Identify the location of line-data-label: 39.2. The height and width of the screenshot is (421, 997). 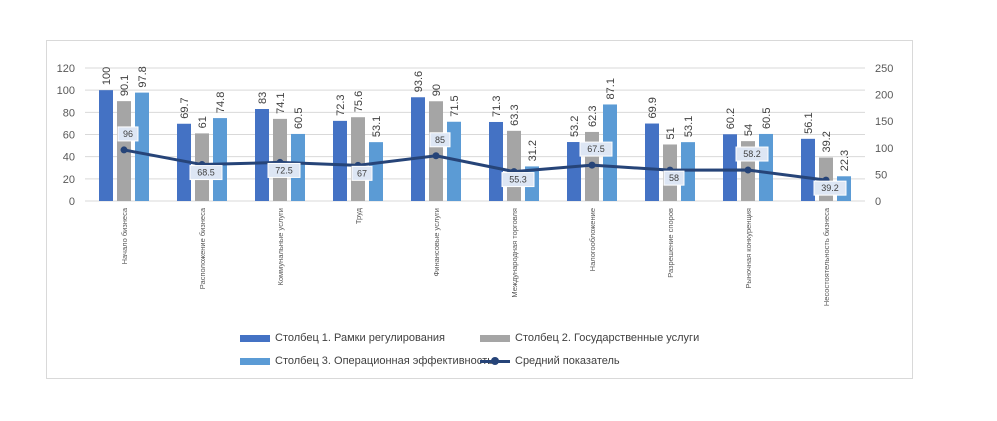
(830, 188).